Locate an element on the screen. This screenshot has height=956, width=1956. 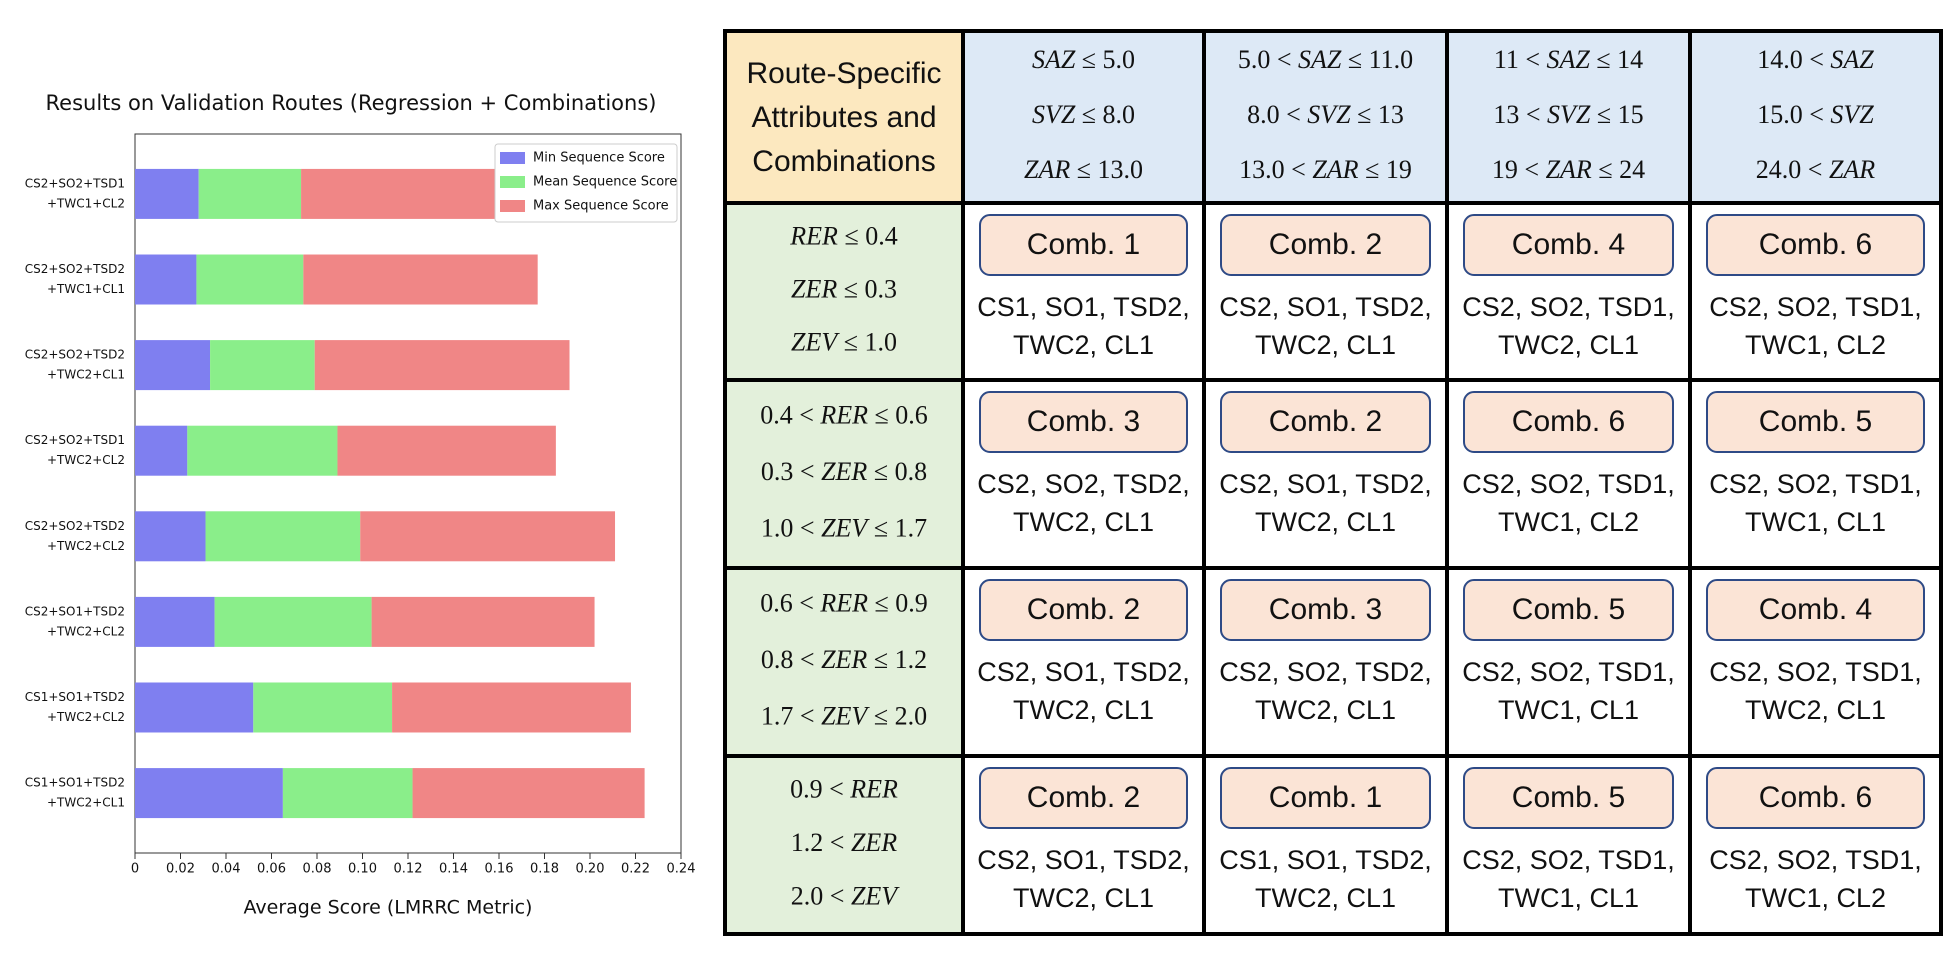
row-header: 1.2 < ZER is located at coordinates (844, 842).